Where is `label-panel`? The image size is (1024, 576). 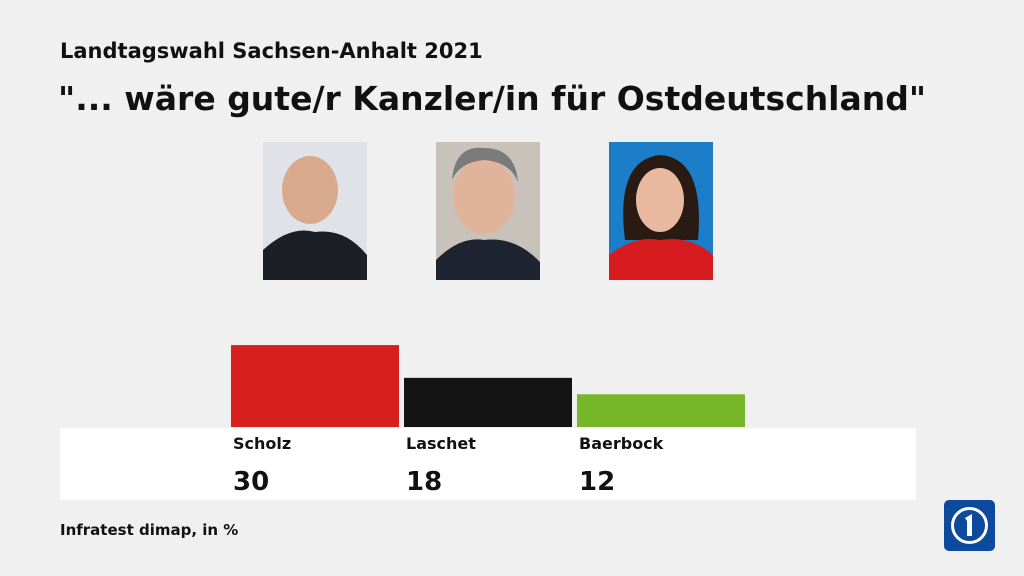 label-panel is located at coordinates (488, 464).